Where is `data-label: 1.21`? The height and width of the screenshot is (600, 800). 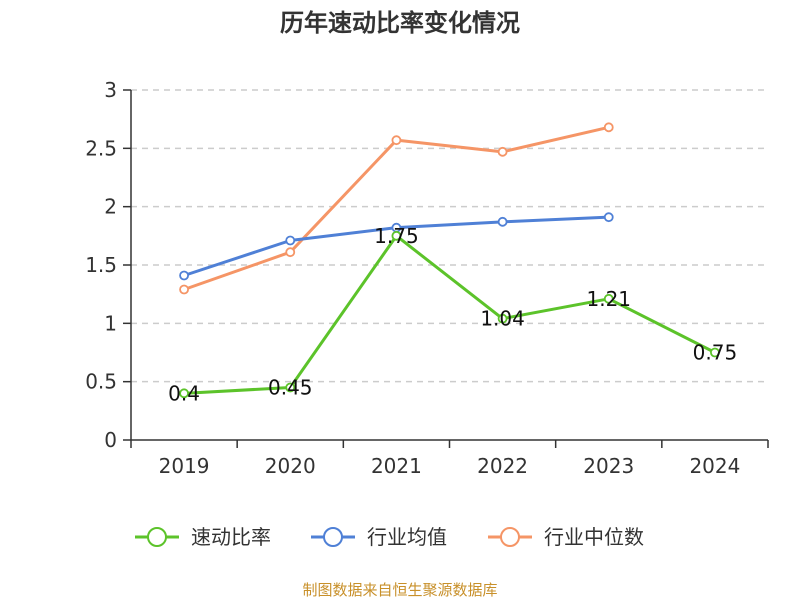
data-label: 1.21 is located at coordinates (608, 299).